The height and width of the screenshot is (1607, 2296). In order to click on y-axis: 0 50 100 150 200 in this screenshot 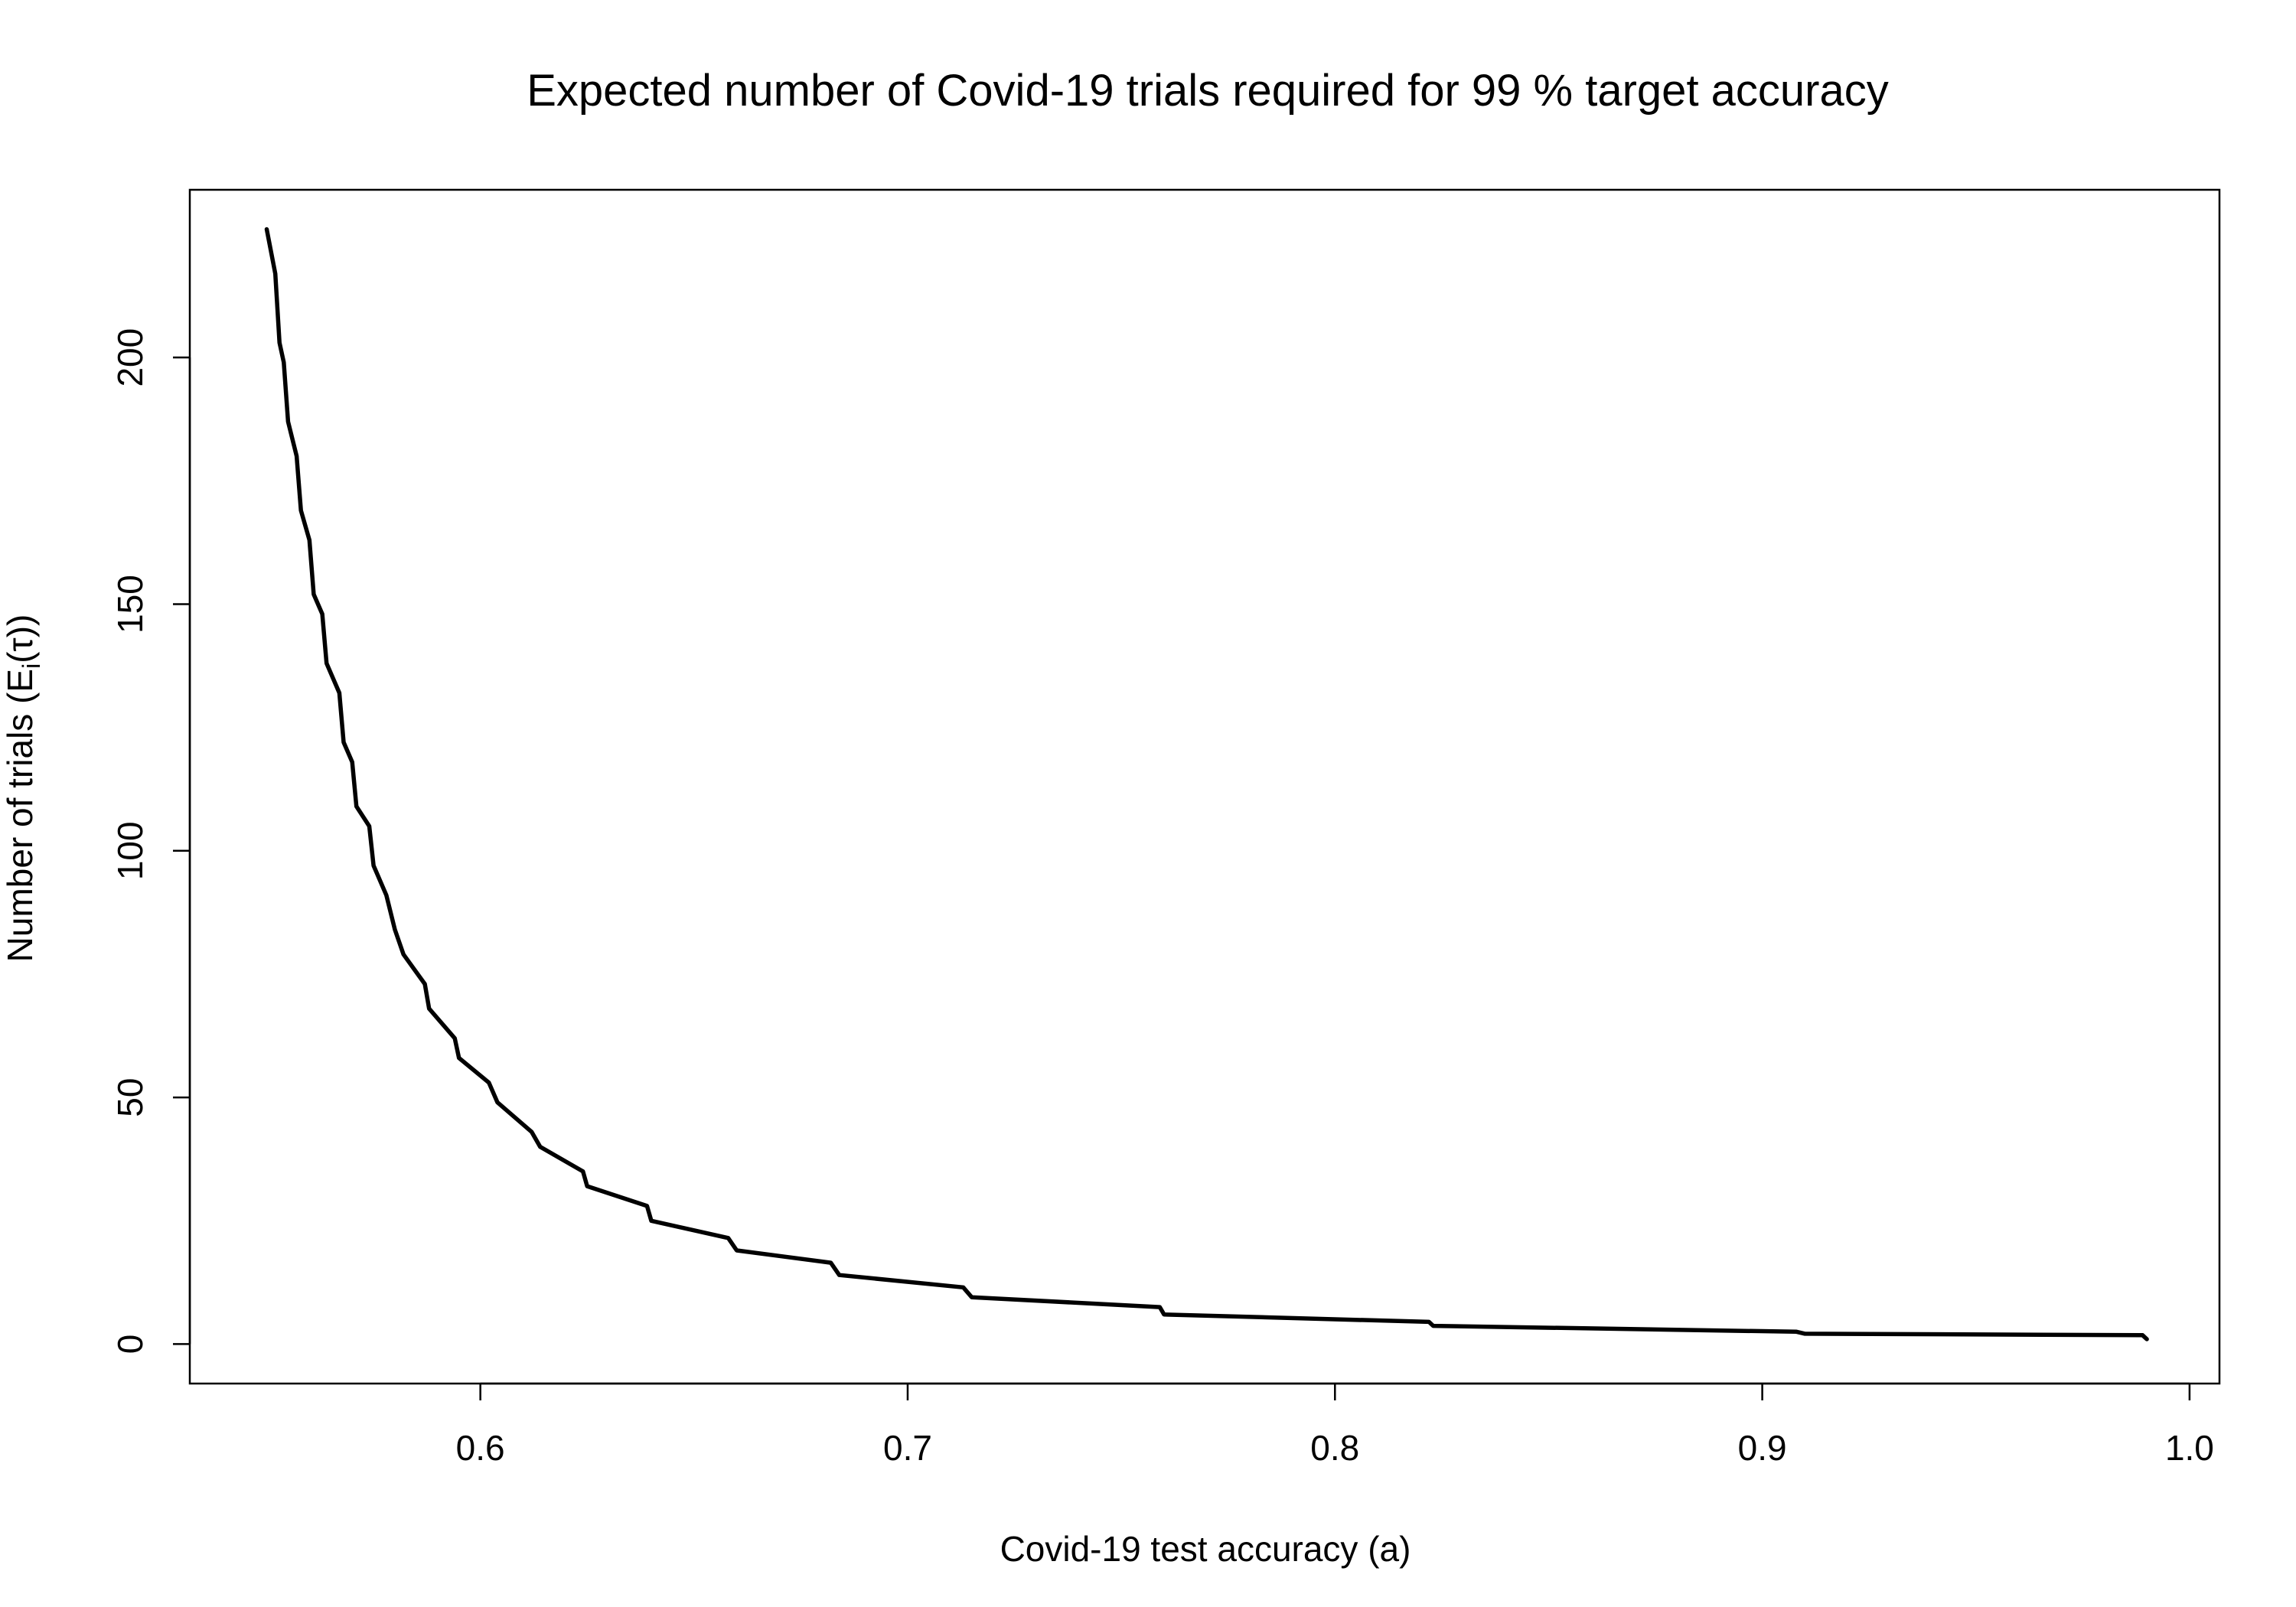, I will do `click(150, 841)`.